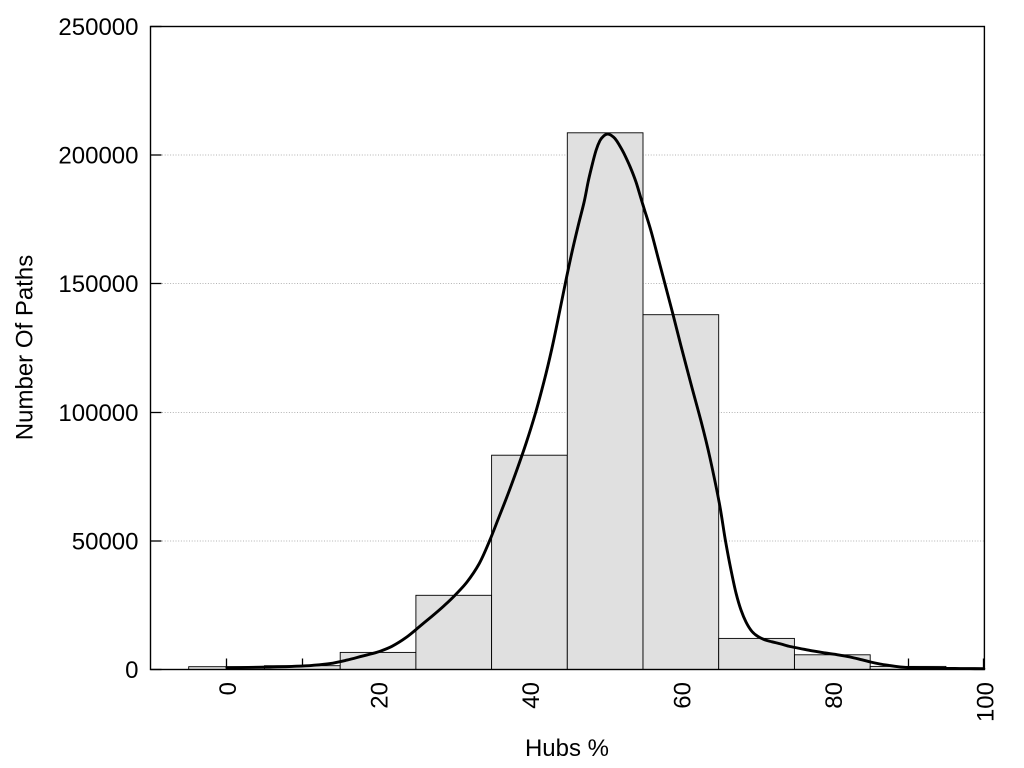 This screenshot has height=768, width=1024. What do you see at coordinates (98, 156) in the screenshot?
I see `svg-text: 200000` at bounding box center [98, 156].